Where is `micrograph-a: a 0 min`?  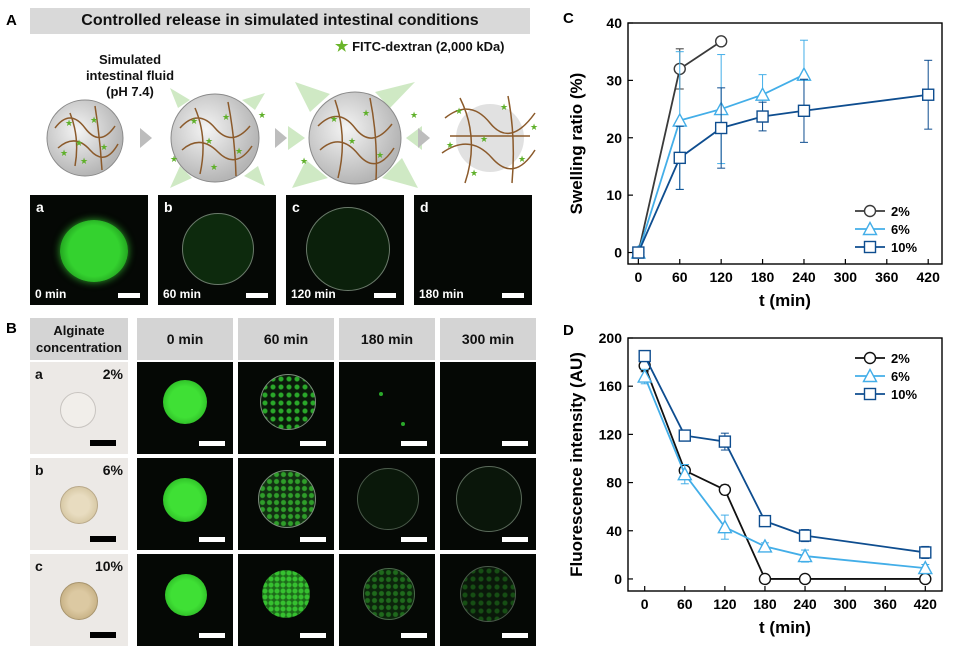
micrograph-a: a 0 min is located at coordinates (89, 250).